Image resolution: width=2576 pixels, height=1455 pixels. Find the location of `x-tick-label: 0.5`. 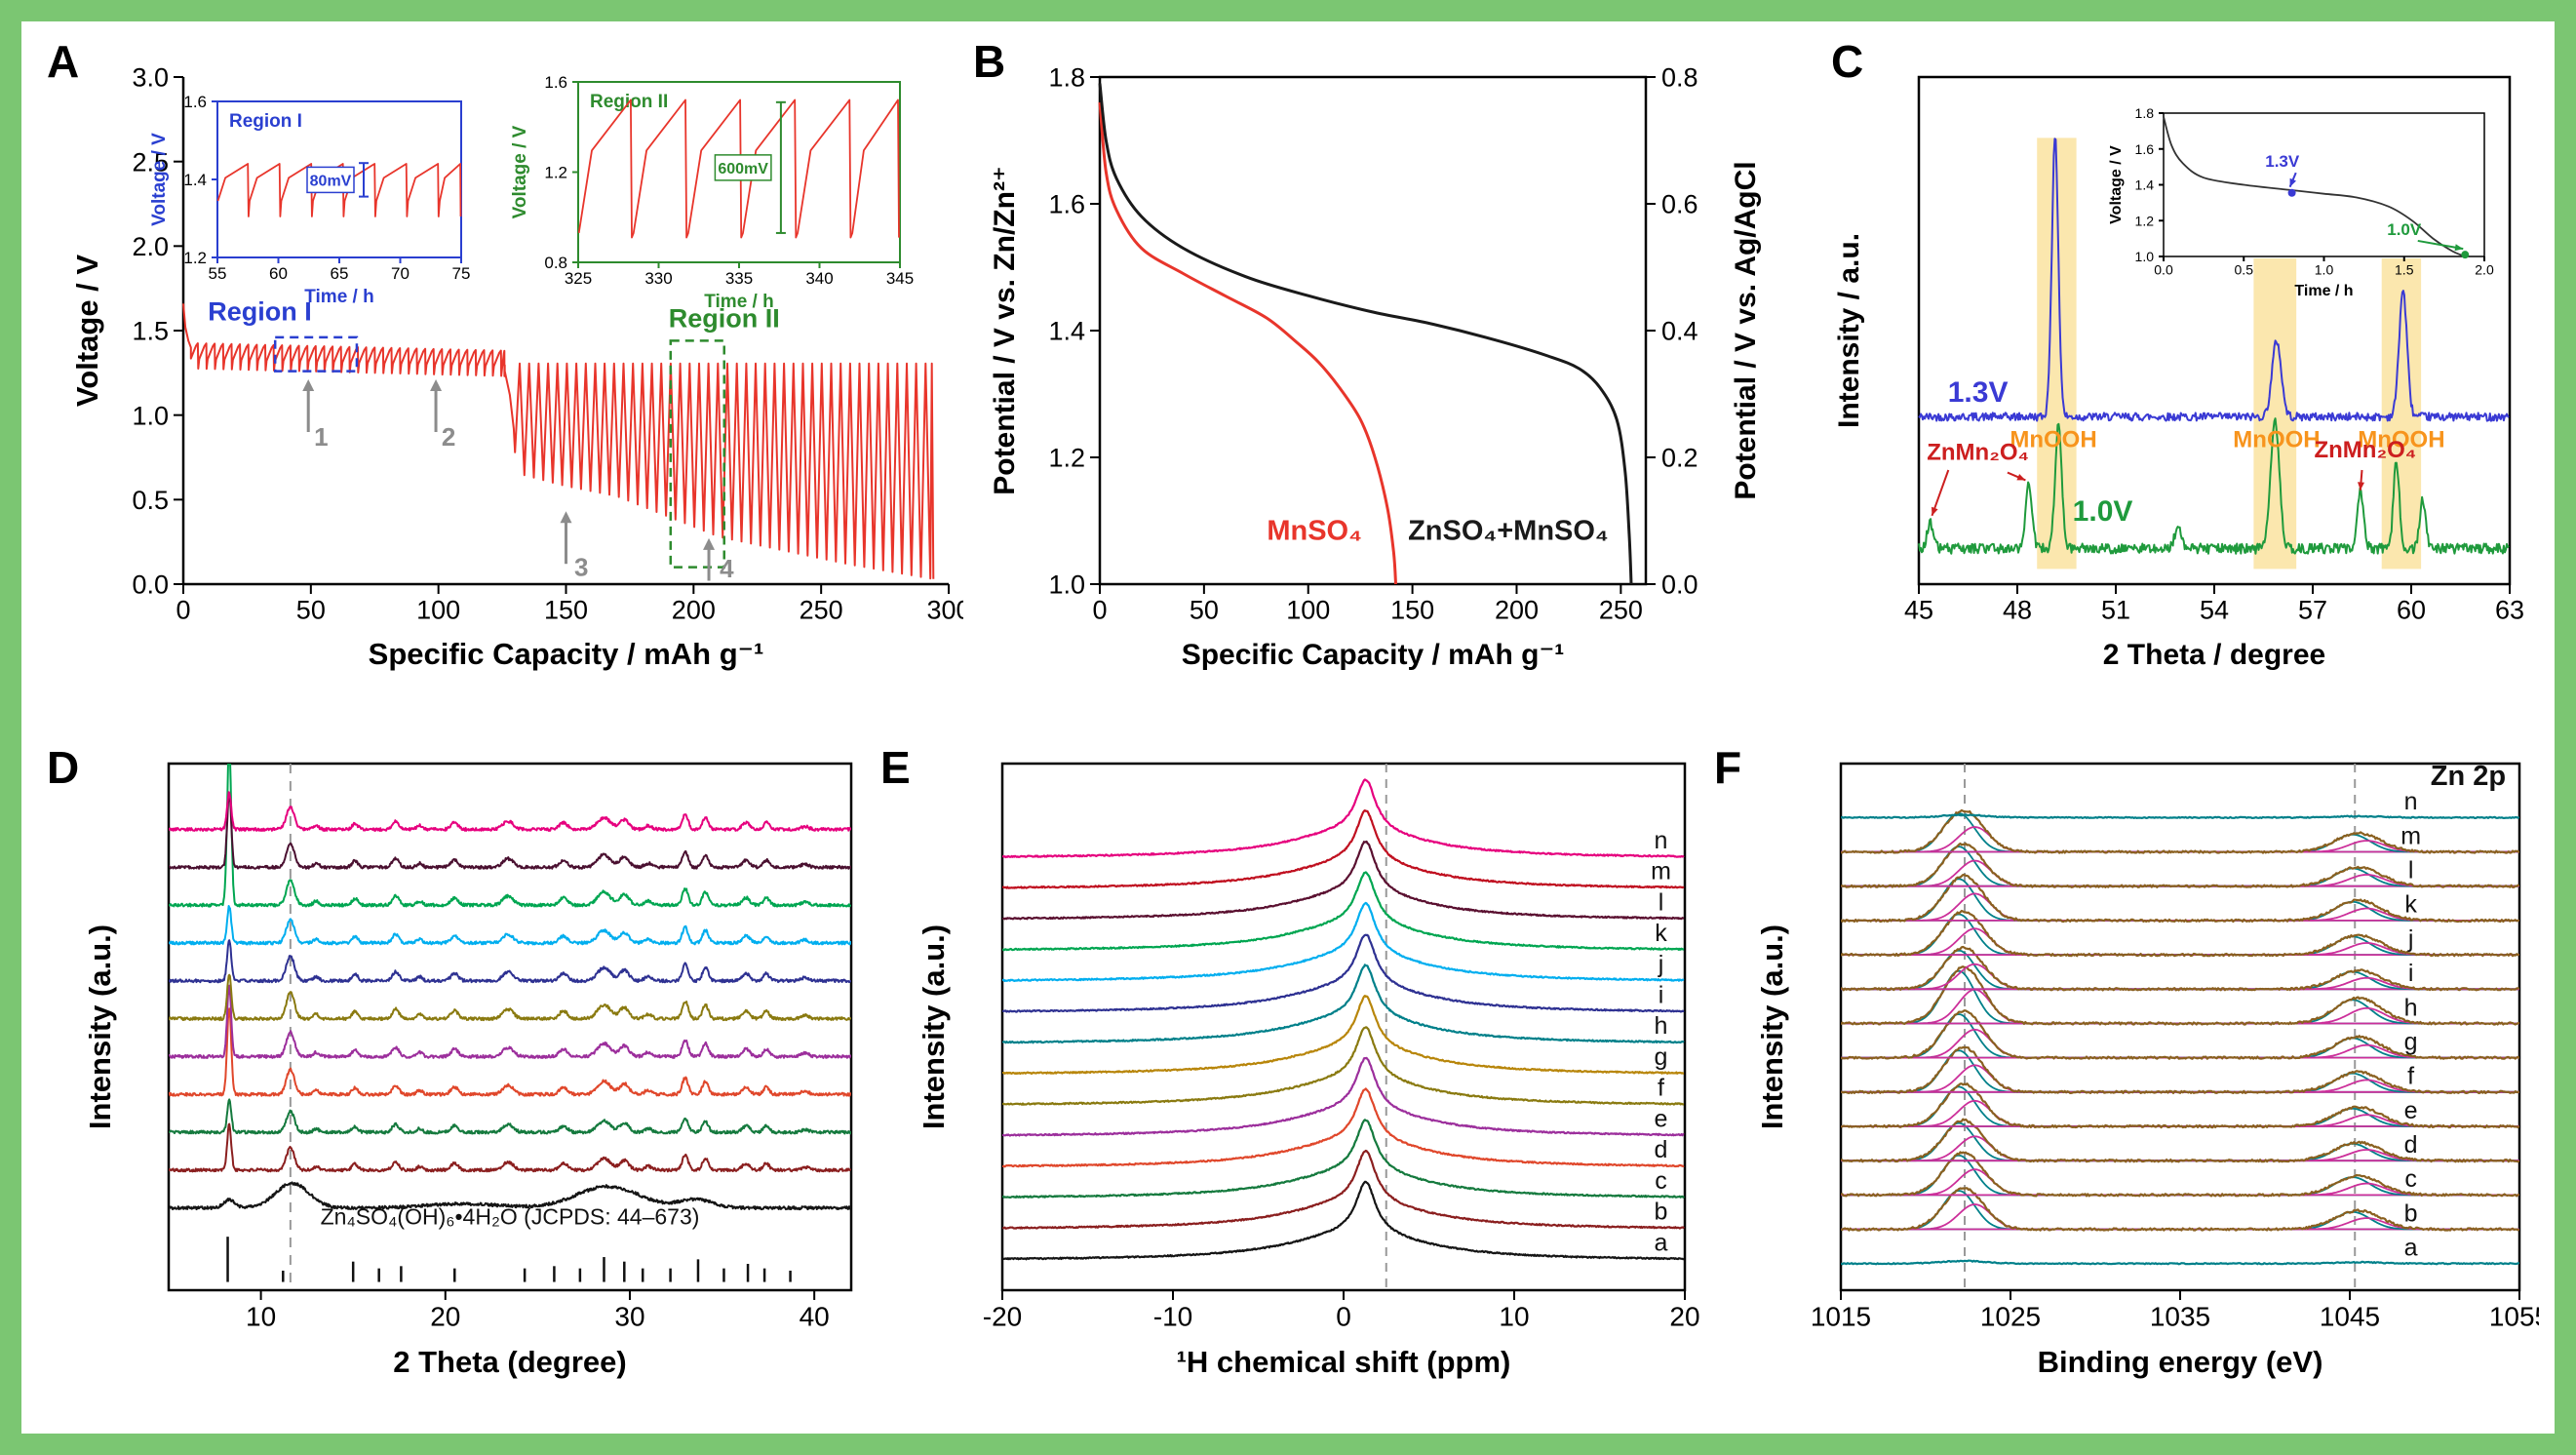

x-tick-label: 0.5 is located at coordinates (2244, 269).